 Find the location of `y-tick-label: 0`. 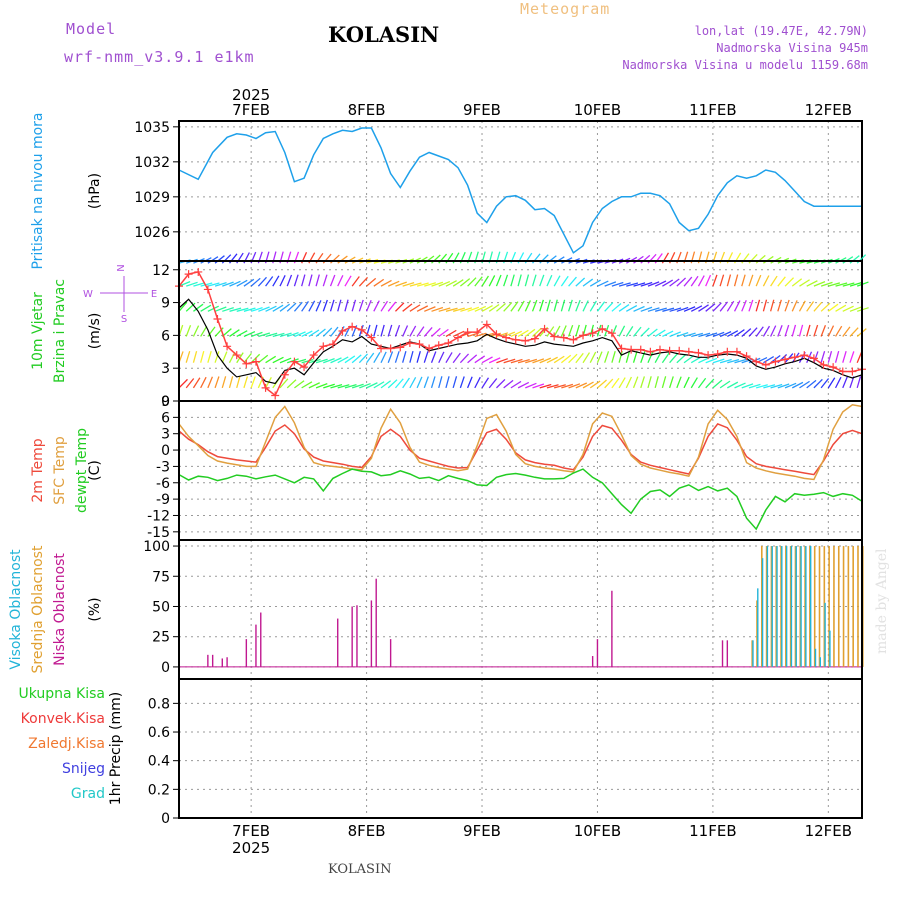

y-tick-label: 0 is located at coordinates (165, 451).